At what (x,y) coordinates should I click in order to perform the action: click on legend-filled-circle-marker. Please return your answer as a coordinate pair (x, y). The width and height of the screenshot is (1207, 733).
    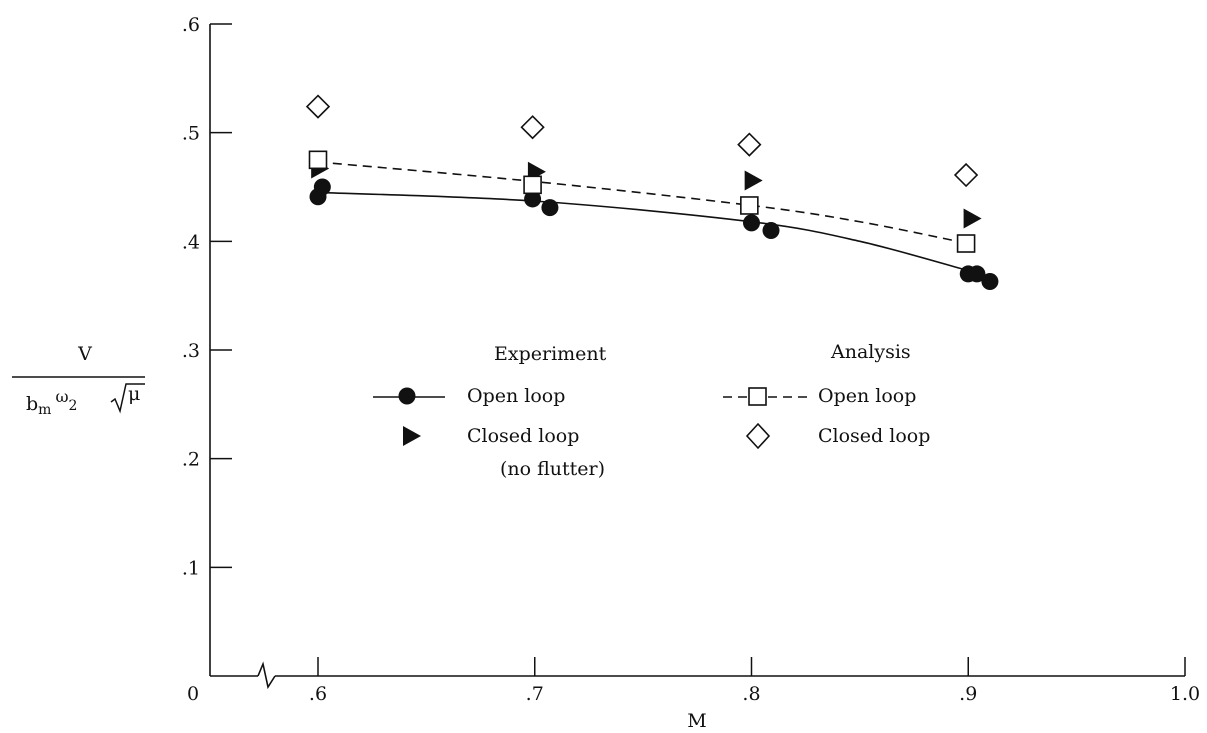
    Looking at the image, I should click on (407, 396).